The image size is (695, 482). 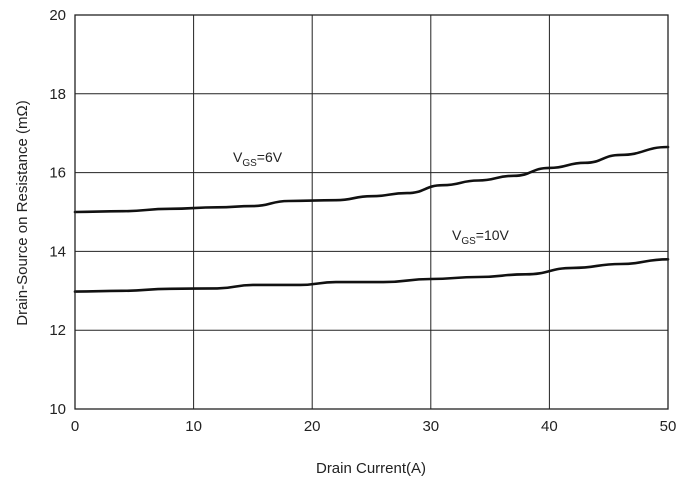 What do you see at coordinates (193, 426) in the screenshot?
I see `x-tick-label: 10` at bounding box center [193, 426].